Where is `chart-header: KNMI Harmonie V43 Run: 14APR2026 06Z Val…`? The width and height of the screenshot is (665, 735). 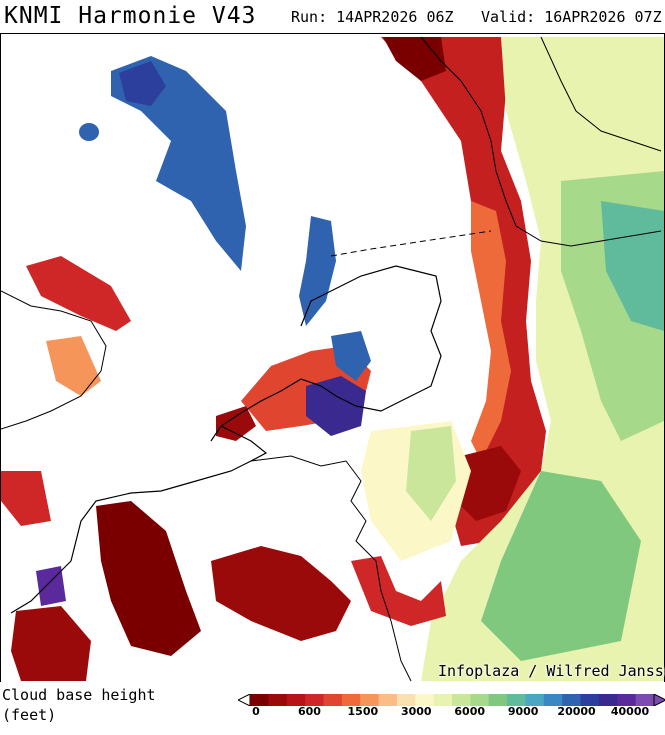
chart-header: KNMI Harmonie V43 Run: 14APR2026 06Z Val… is located at coordinates (332, 16).